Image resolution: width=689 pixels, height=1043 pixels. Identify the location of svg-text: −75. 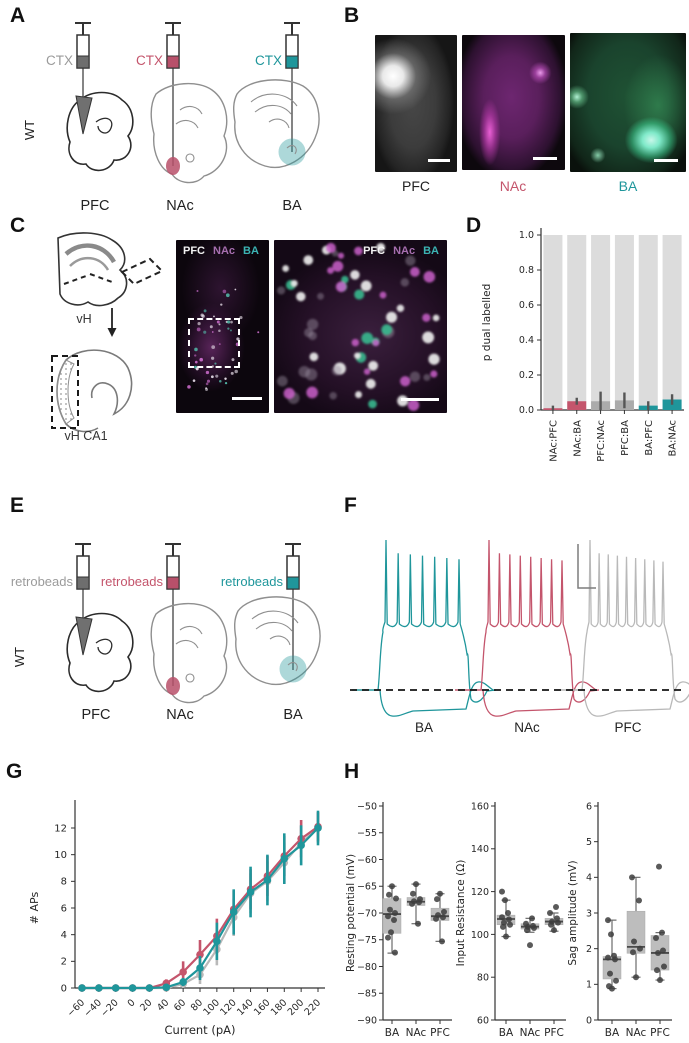
(367, 940).